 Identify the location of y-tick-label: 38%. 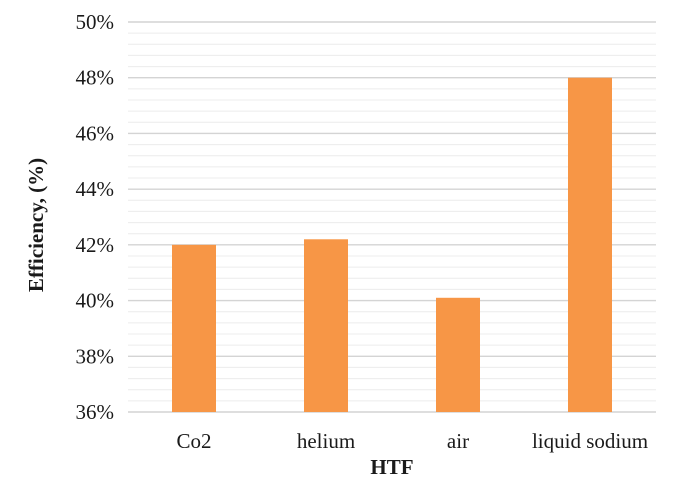
(95, 356).